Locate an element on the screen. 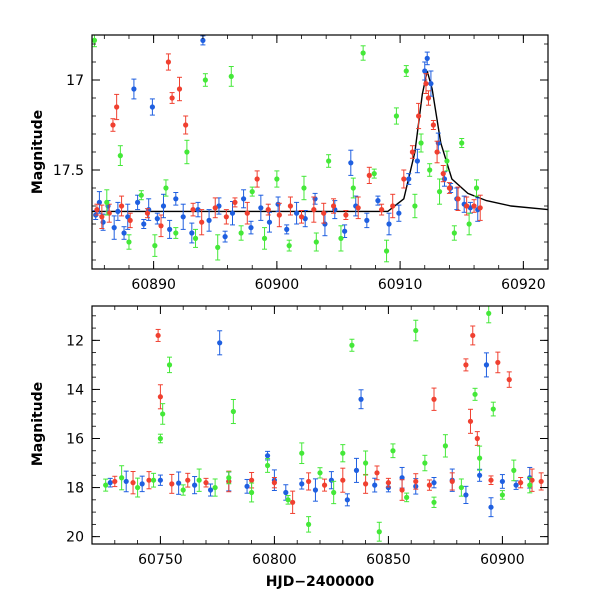  bottom-x-axis-label: HJD−2400000 is located at coordinates (320, 582).